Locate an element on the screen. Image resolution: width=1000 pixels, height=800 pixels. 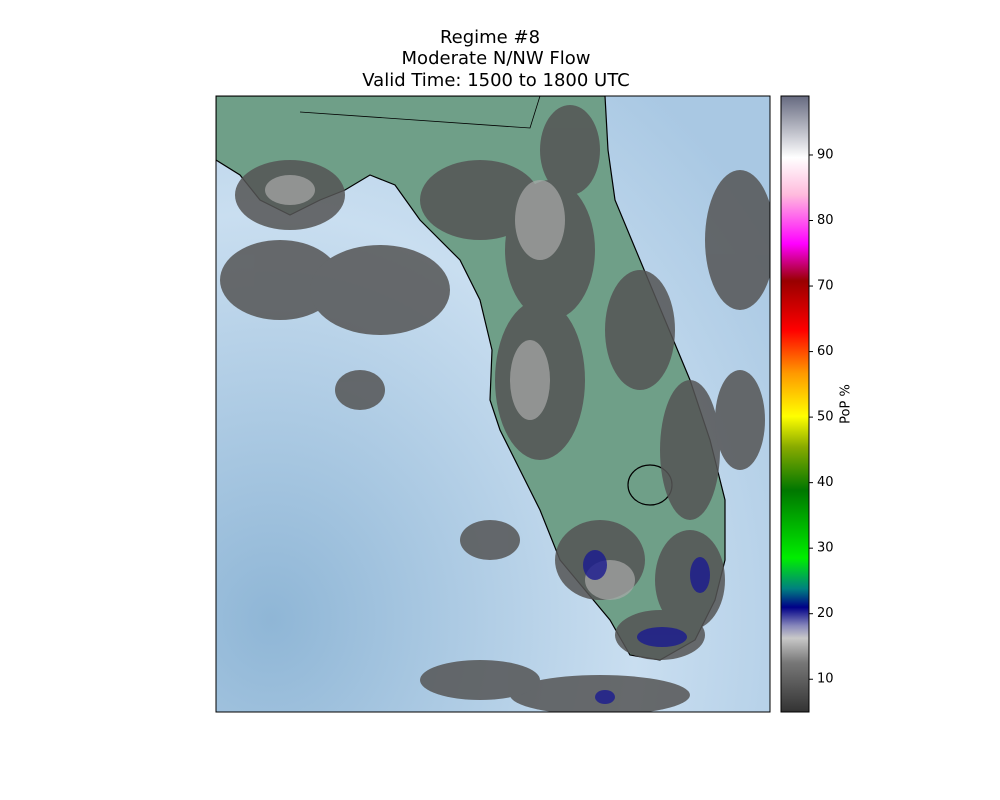
colorbar-tick-label: 80 is located at coordinates (825, 220).